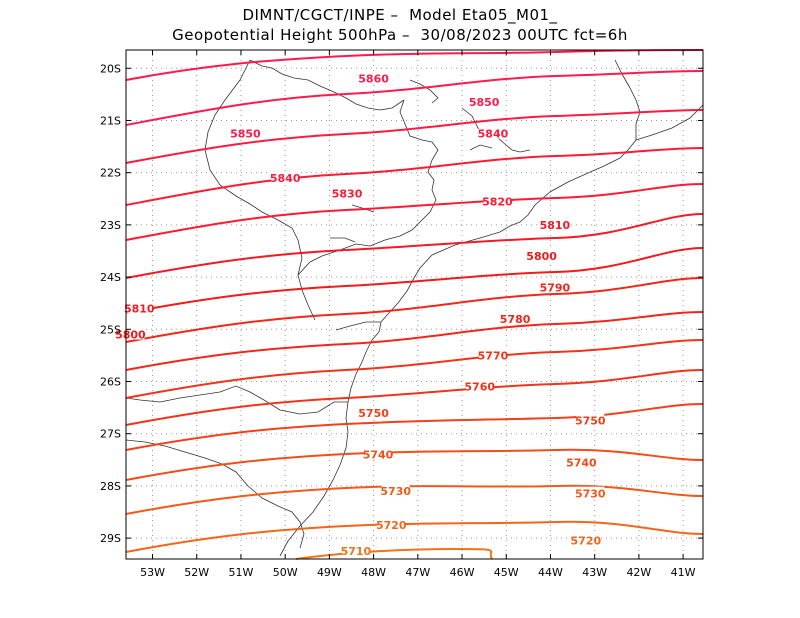  I want to click on contour-label: 5710, so click(356, 551).